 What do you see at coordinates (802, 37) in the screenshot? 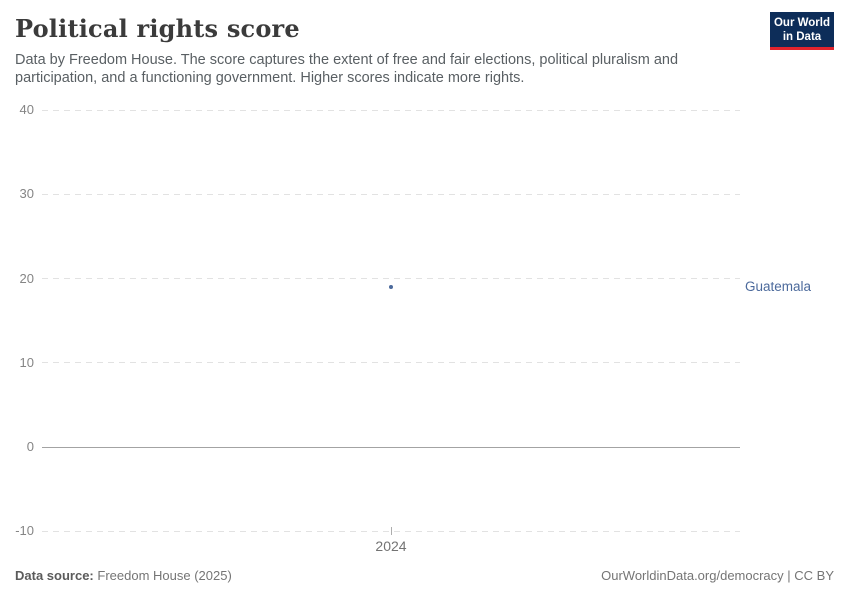
I see `owid-logo-line2: in Data` at bounding box center [802, 37].